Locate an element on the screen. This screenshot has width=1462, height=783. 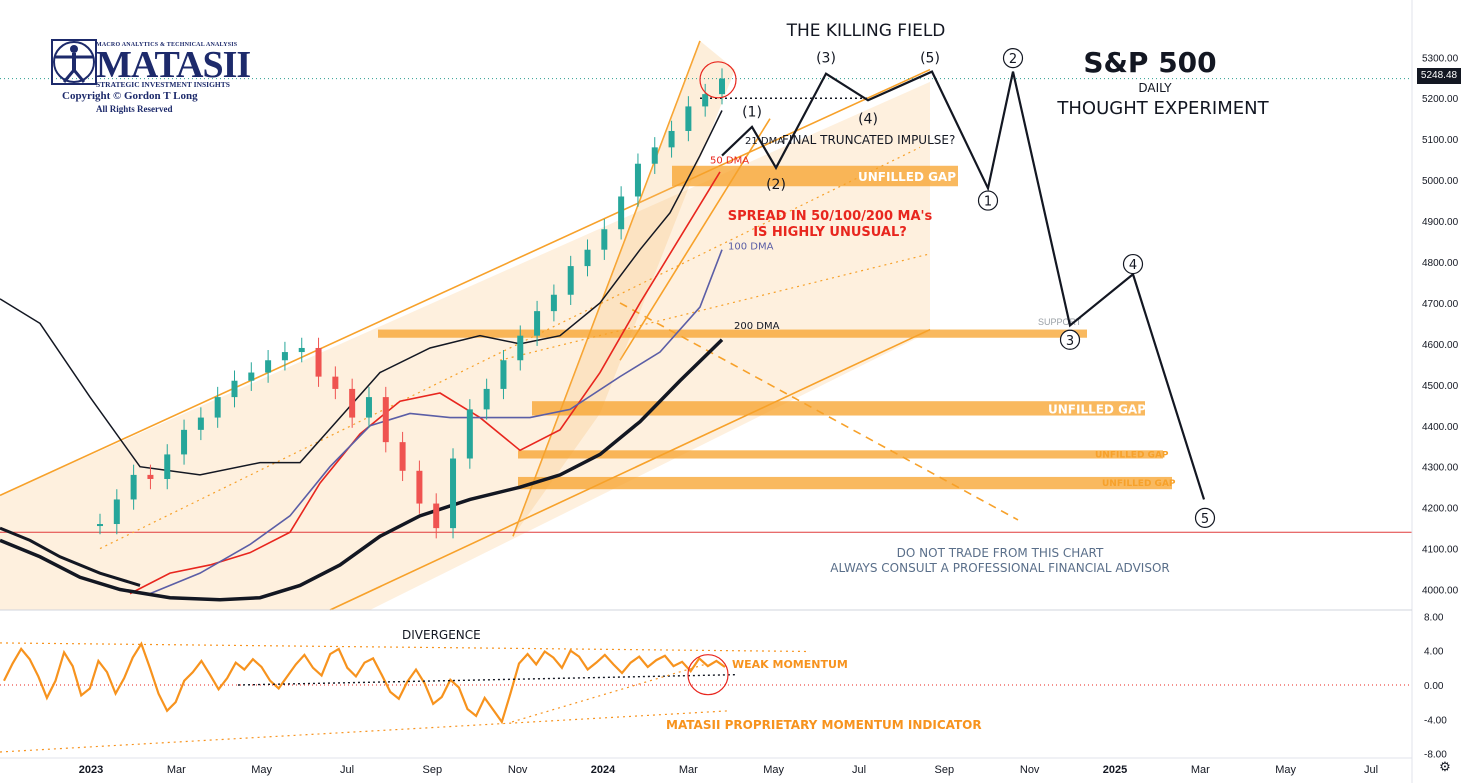
logo-rights: All Rights Reserved is located at coordinates (134, 109).